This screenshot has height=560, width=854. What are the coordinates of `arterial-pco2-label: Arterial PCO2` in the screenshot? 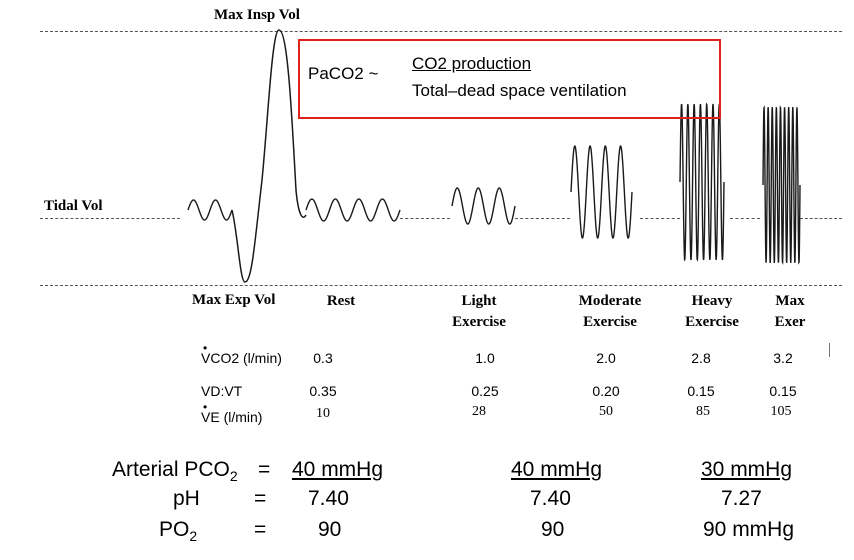 It's located at (175, 471).